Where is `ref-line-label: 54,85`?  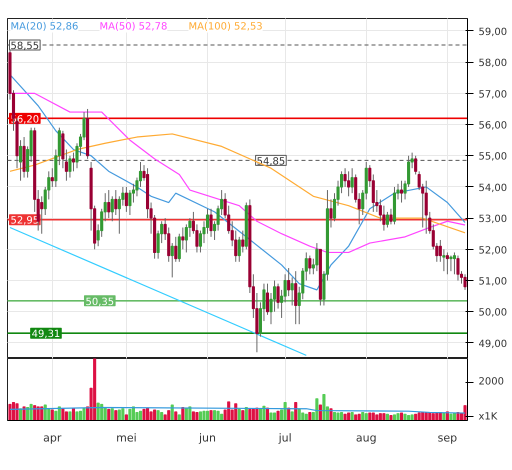
ref-line-label: 54,85 is located at coordinates (271, 162).